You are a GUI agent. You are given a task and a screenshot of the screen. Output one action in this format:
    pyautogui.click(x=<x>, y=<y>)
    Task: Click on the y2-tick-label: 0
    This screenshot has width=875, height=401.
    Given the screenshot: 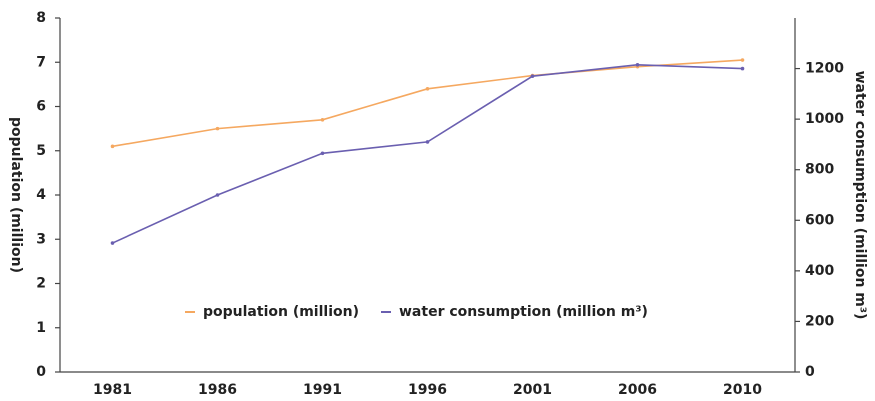 What is the action you would take?
    pyautogui.click(x=810, y=372)
    